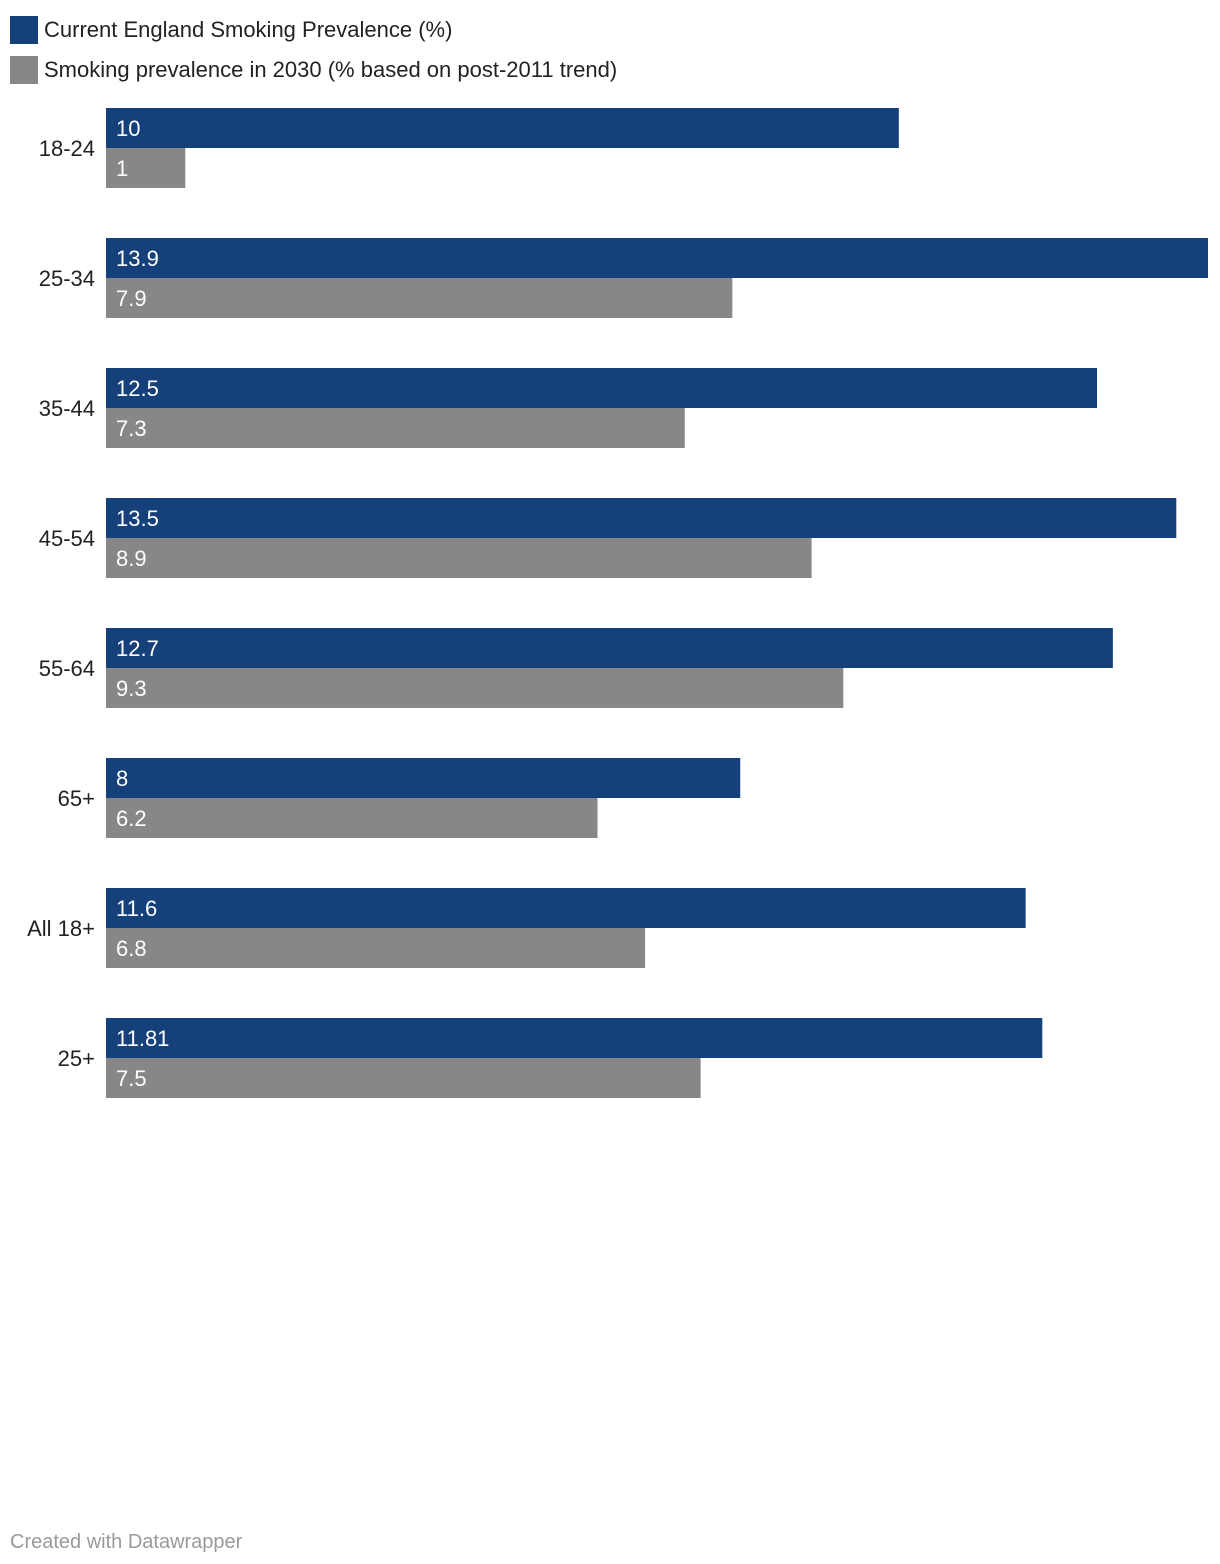 This screenshot has width=1220, height=1564. I want to click on bar-group-18-24: 18-24 10 1, so click(469, 148).